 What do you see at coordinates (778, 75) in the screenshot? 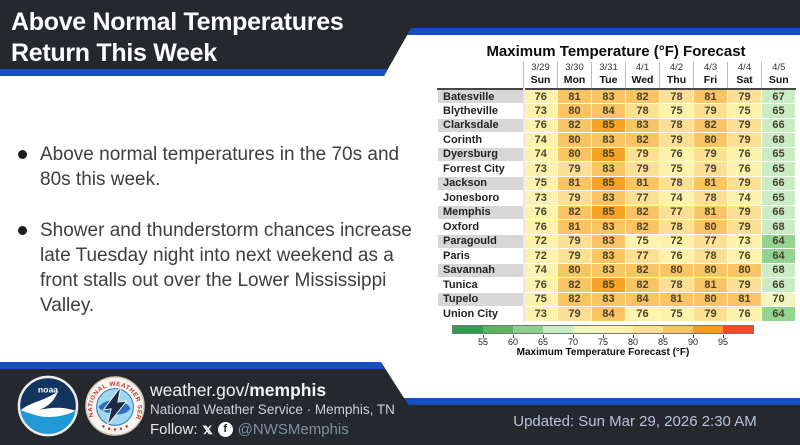
I see `column-header: 4/5 Sun` at bounding box center [778, 75].